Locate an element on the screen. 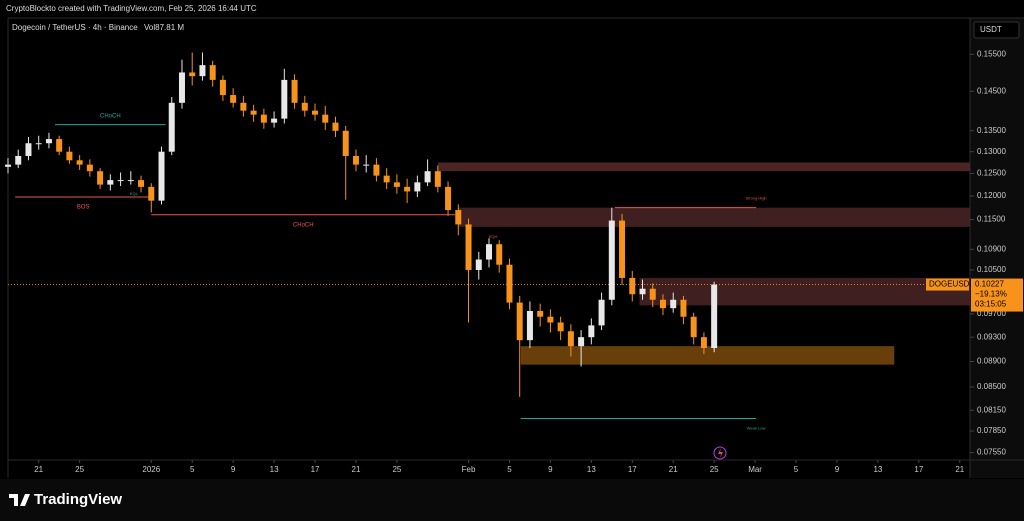 The image size is (1024, 521). level-label: Weak Low is located at coordinates (756, 428).